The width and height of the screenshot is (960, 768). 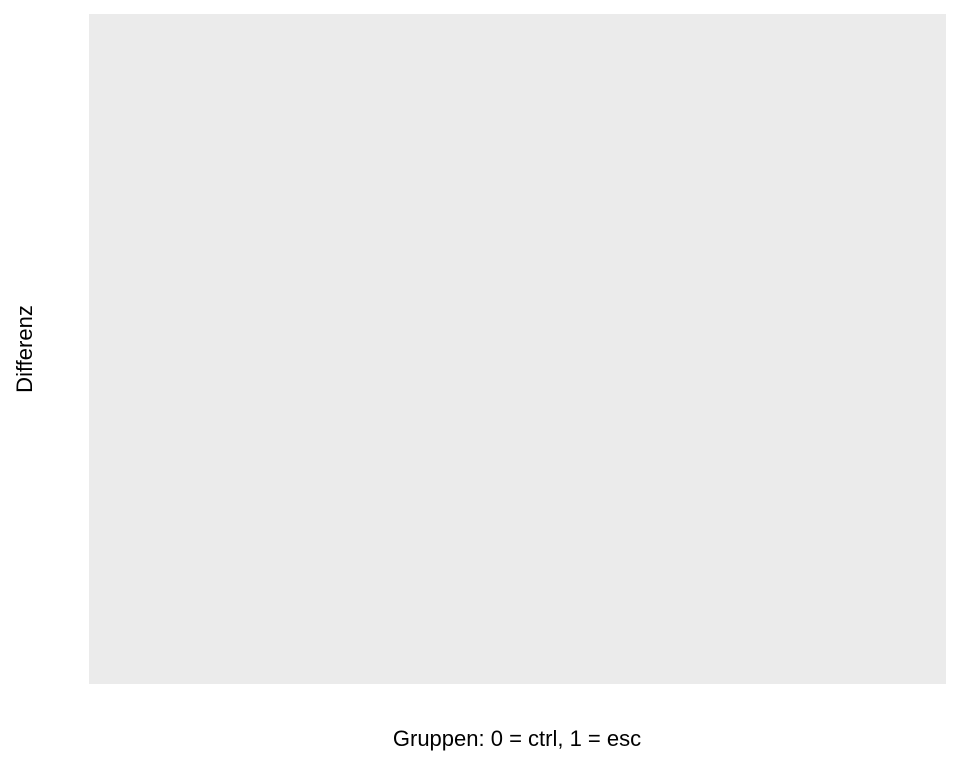 What do you see at coordinates (24, 349) in the screenshot?
I see `y-axis-title: Differenz` at bounding box center [24, 349].